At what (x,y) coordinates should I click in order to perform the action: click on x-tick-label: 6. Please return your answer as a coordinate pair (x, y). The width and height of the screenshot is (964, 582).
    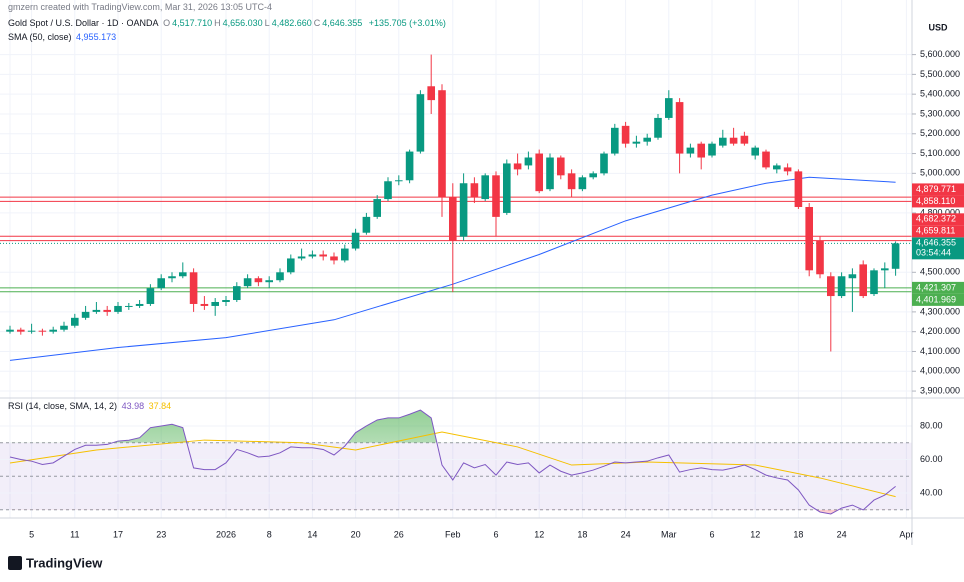
    Looking at the image, I should click on (495, 534).